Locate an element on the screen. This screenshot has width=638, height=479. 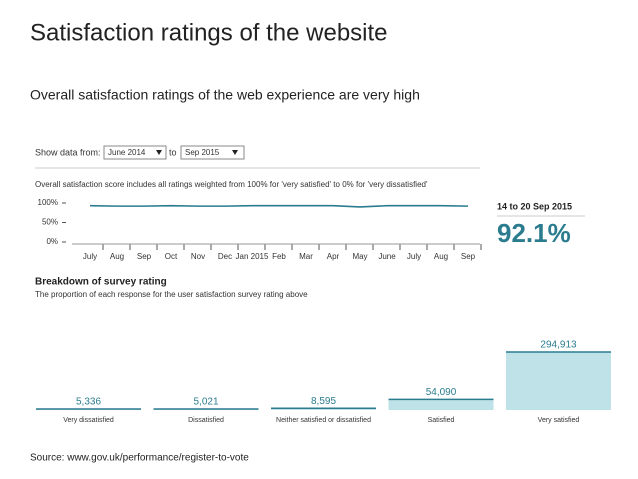
value-label: 5,021 is located at coordinates (205, 402).